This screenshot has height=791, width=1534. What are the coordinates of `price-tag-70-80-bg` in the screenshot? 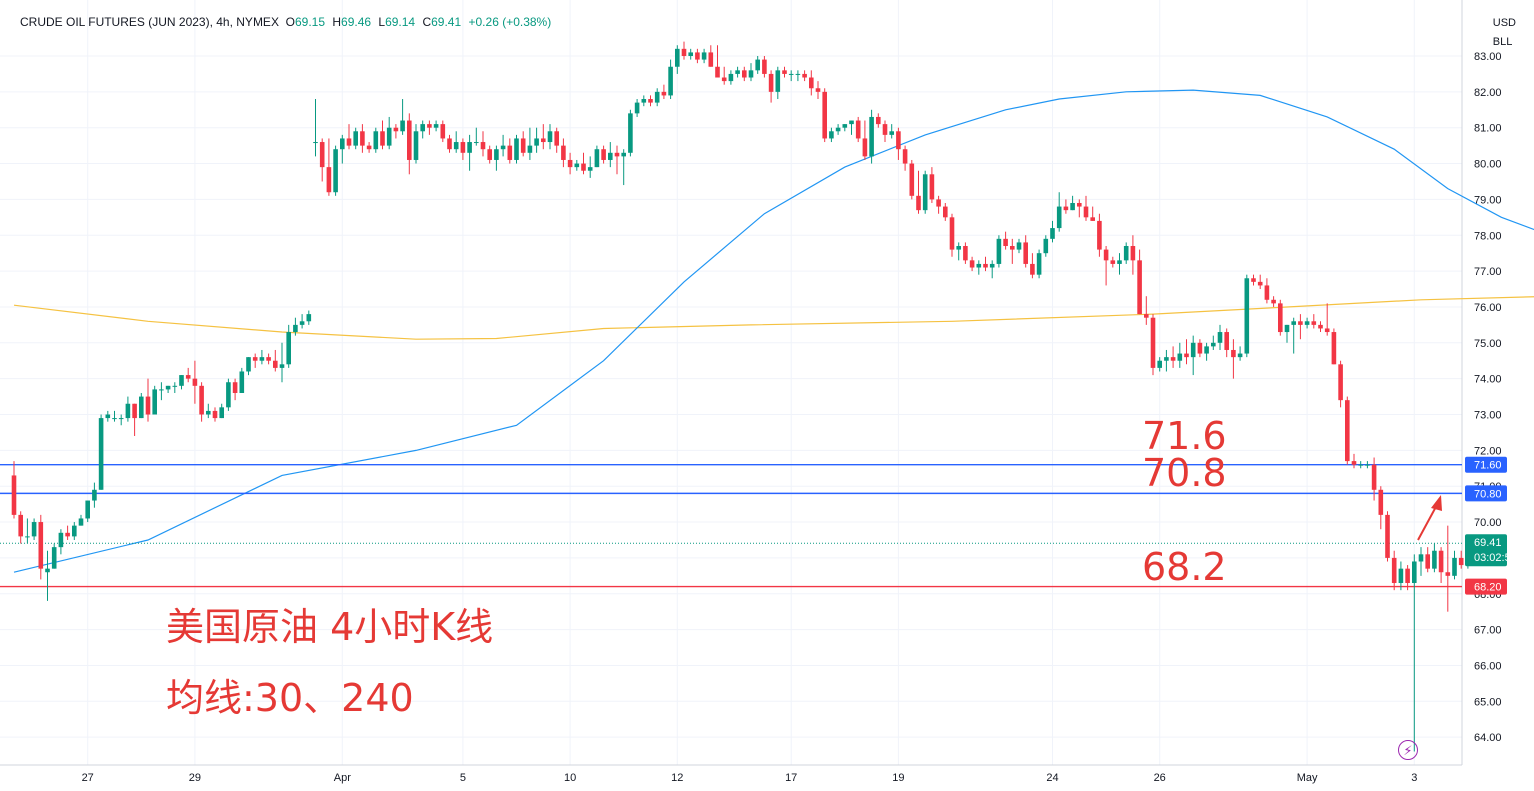 It's located at (1486, 493).